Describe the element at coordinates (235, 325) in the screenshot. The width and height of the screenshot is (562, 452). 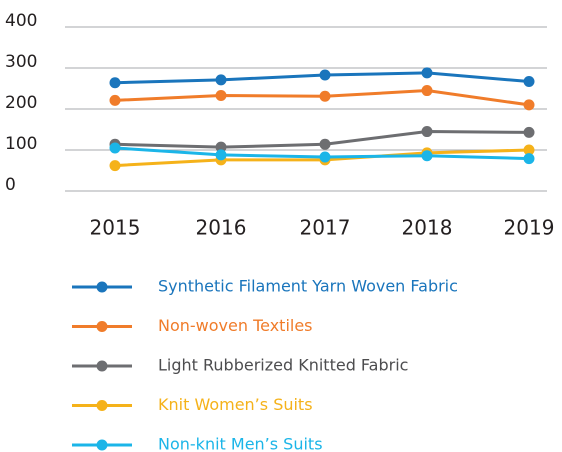
I see `legend-label: Non-woven Textiles` at that location.